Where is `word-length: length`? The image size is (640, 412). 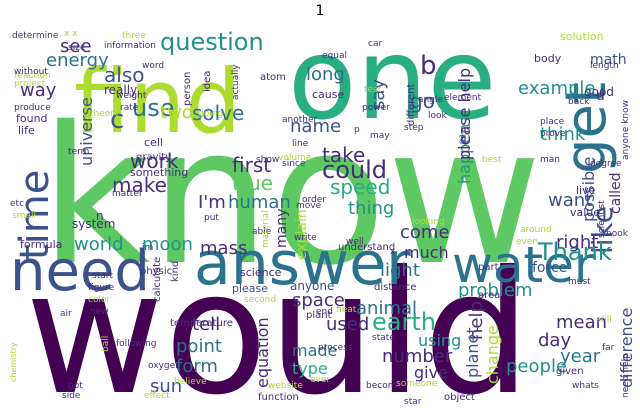
word-length: length is located at coordinates (604, 66).